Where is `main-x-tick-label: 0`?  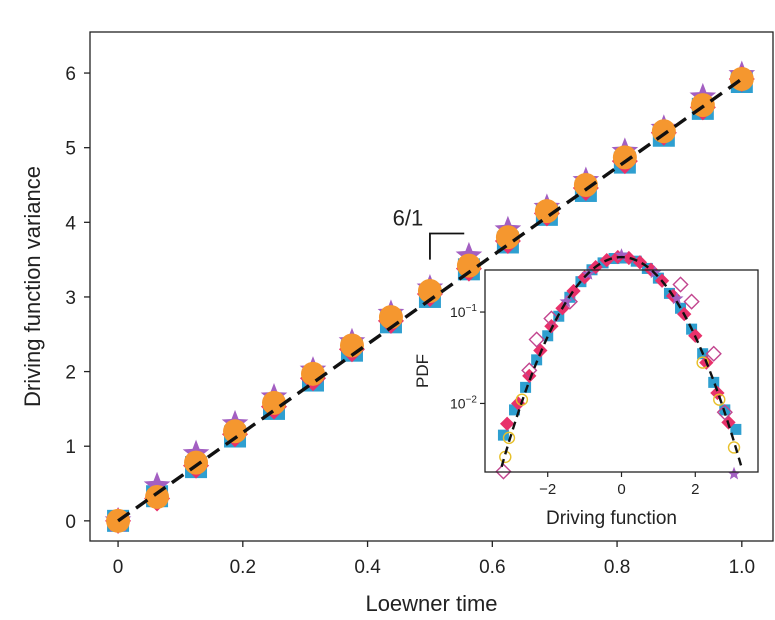
main-x-tick-label: 0 is located at coordinates (118, 567).